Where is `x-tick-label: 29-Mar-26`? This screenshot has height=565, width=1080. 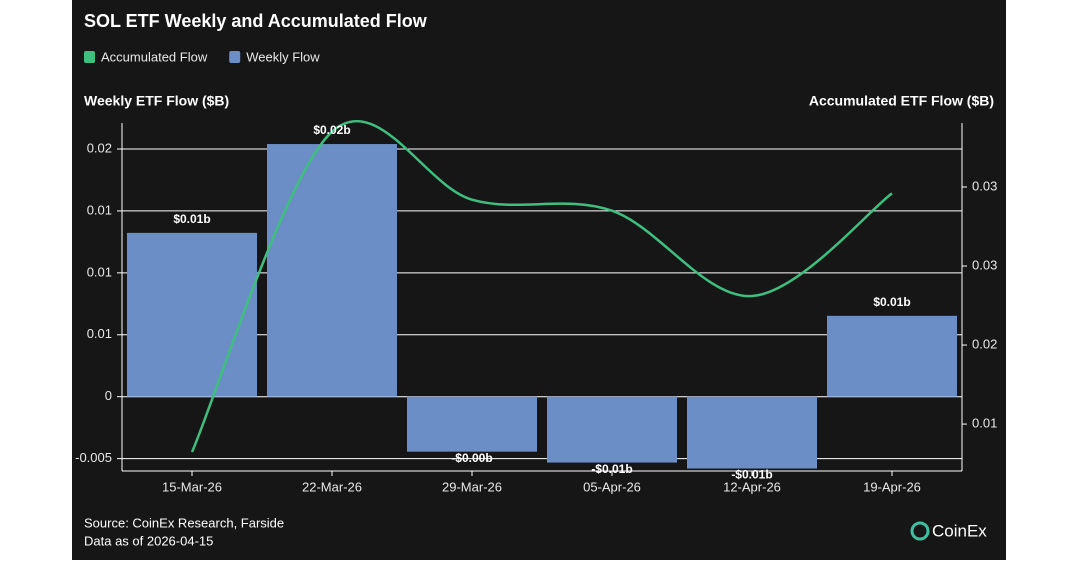
x-tick-label: 29-Mar-26 is located at coordinates (472, 486).